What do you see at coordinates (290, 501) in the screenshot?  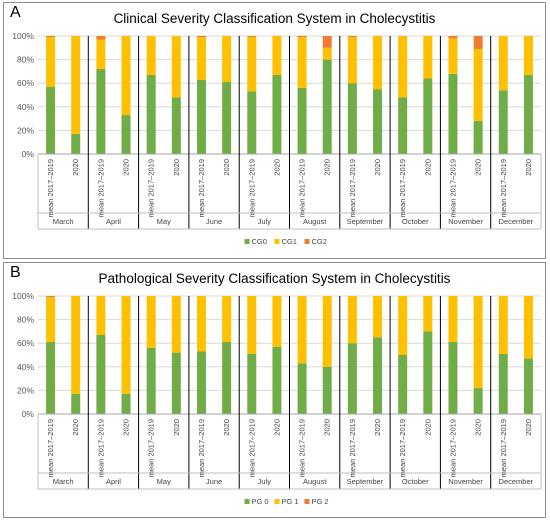 I see `legend-label: PG 1` at bounding box center [290, 501].